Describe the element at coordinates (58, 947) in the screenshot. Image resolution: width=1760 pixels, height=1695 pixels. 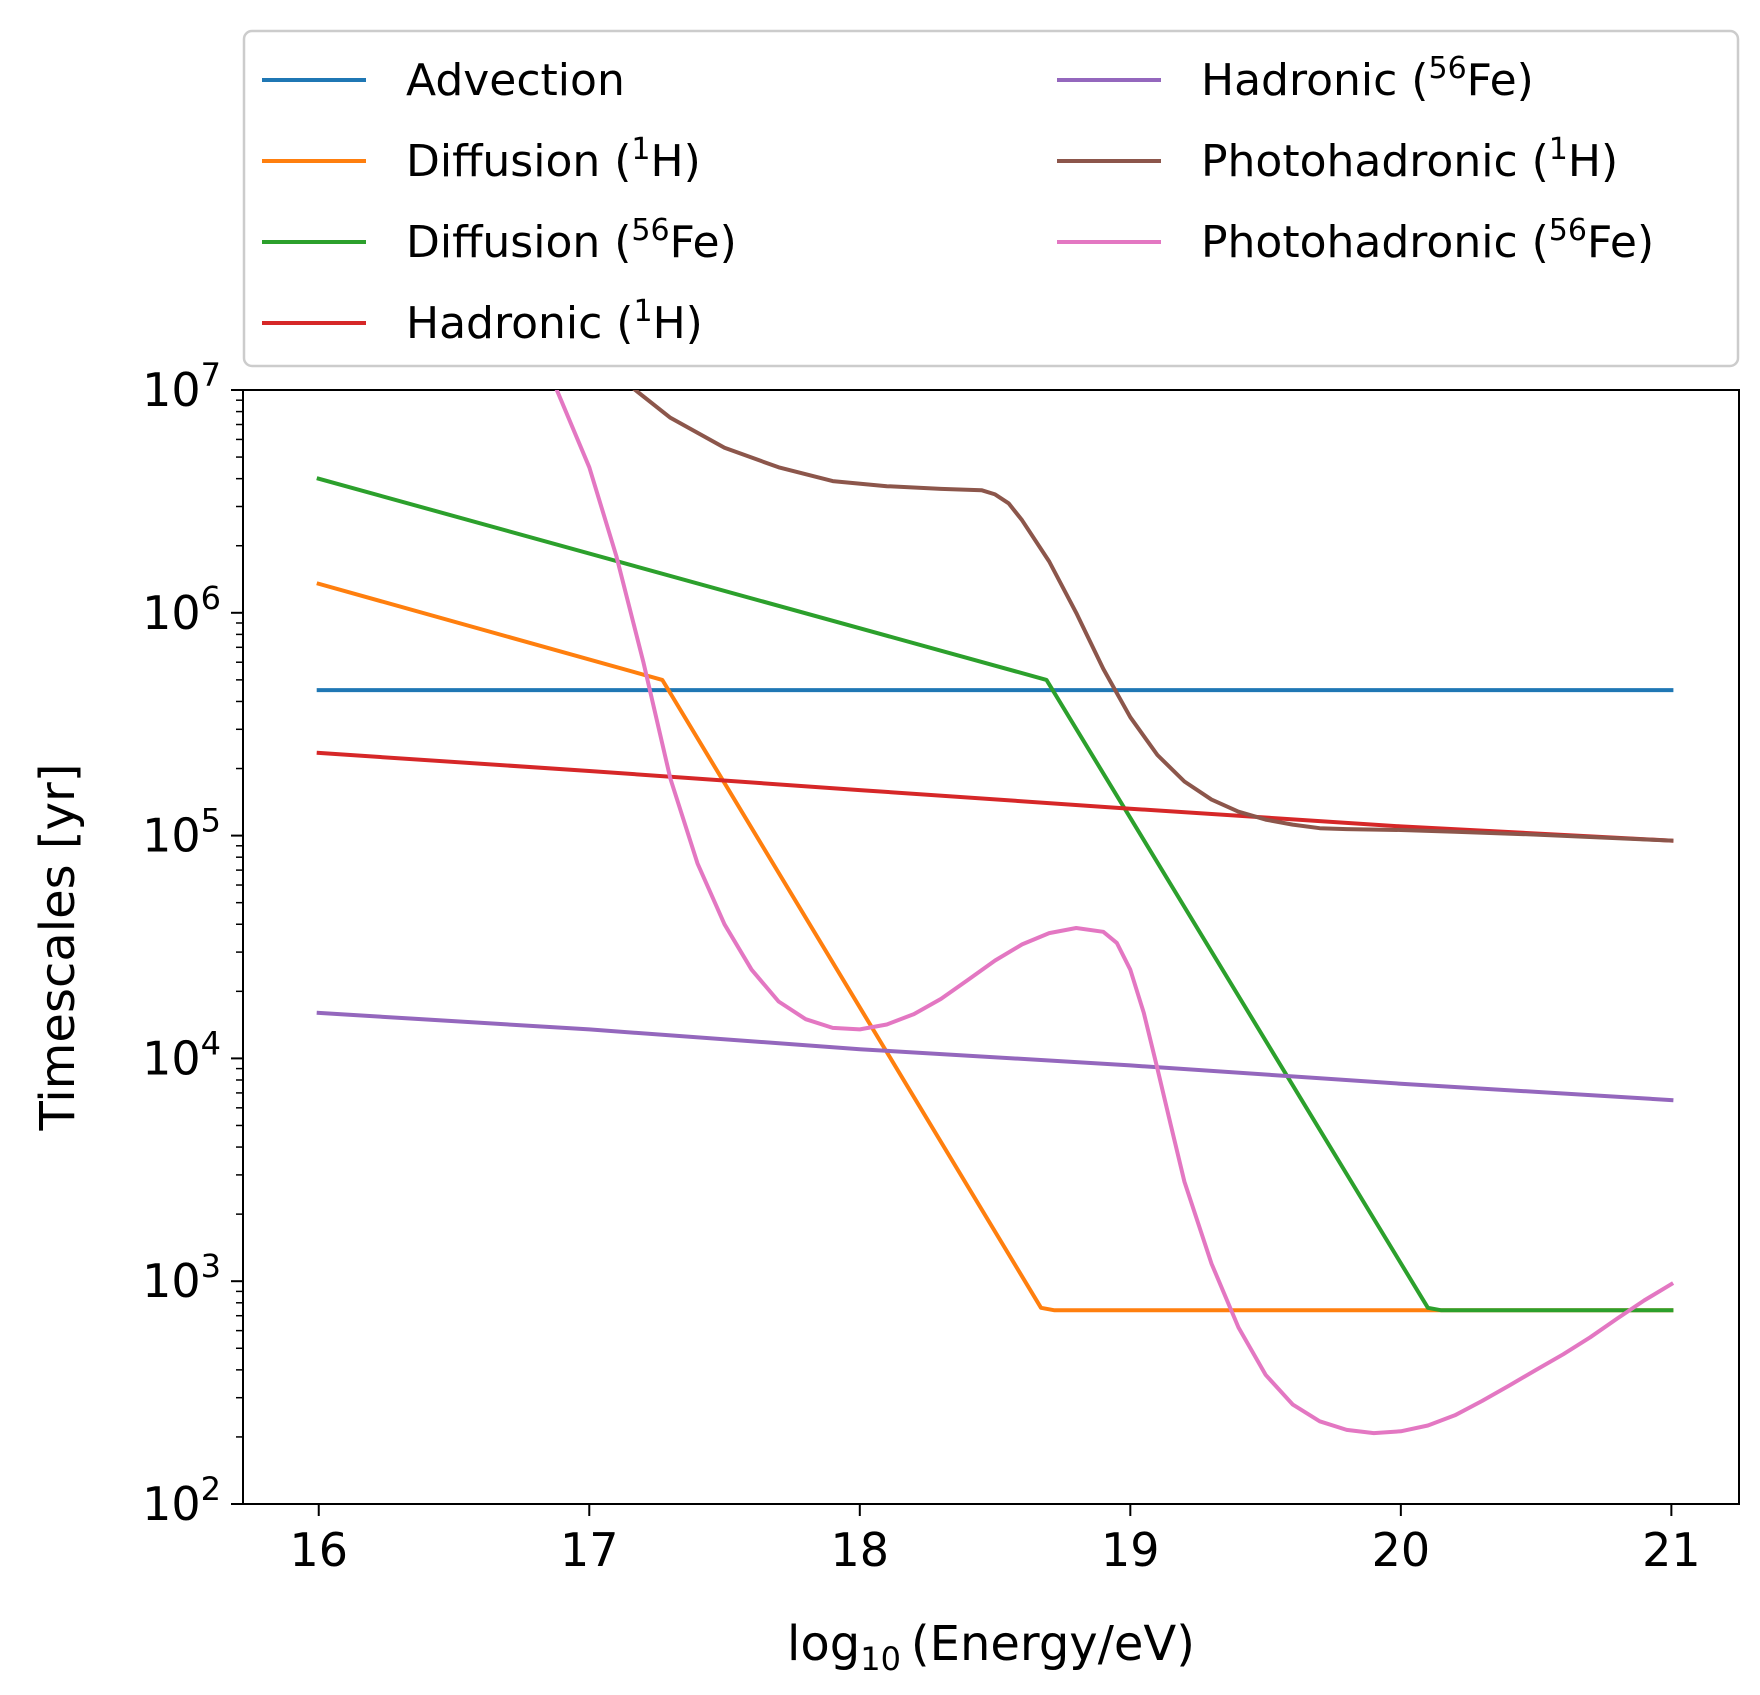
I see `y-axis-label: Timescales [yr]` at that location.